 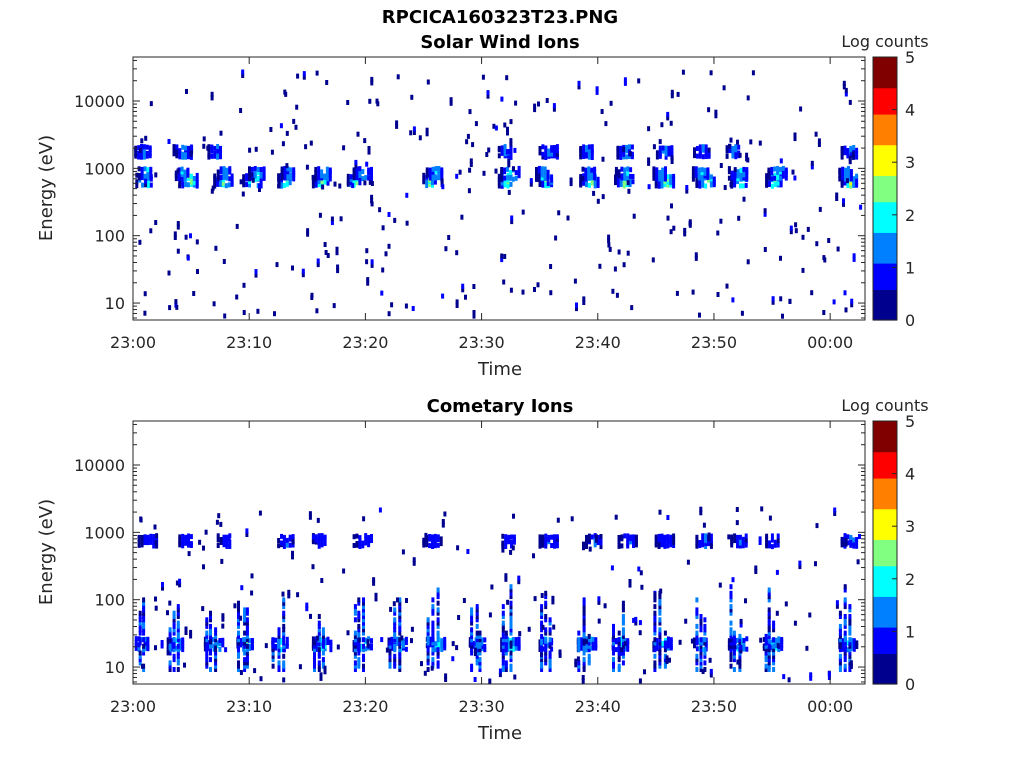 What do you see at coordinates (598, 706) in the screenshot?
I see `x-tick-label: 23:40` at bounding box center [598, 706].